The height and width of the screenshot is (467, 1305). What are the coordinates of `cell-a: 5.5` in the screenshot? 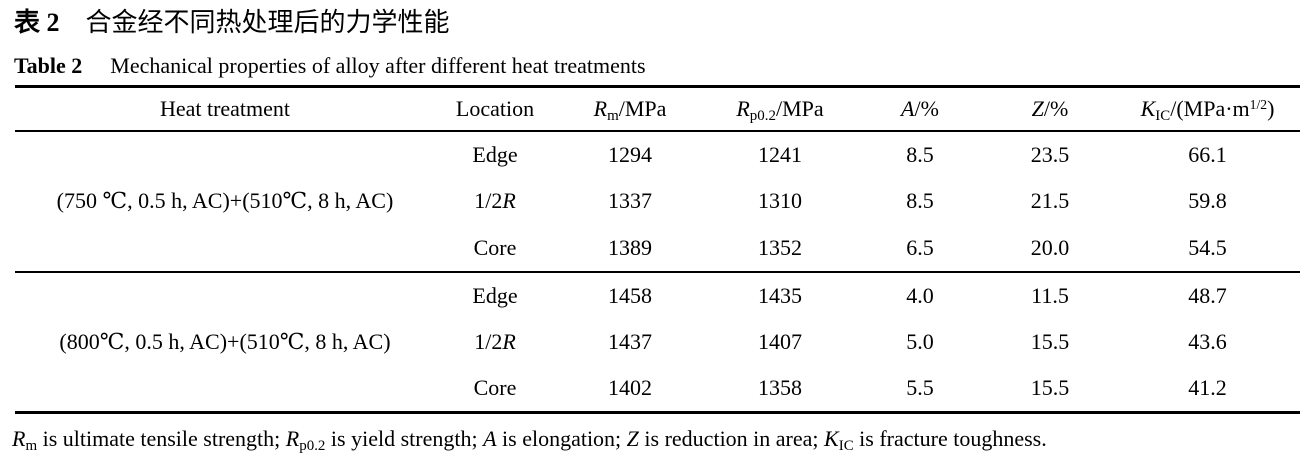 It's located at (920, 388).